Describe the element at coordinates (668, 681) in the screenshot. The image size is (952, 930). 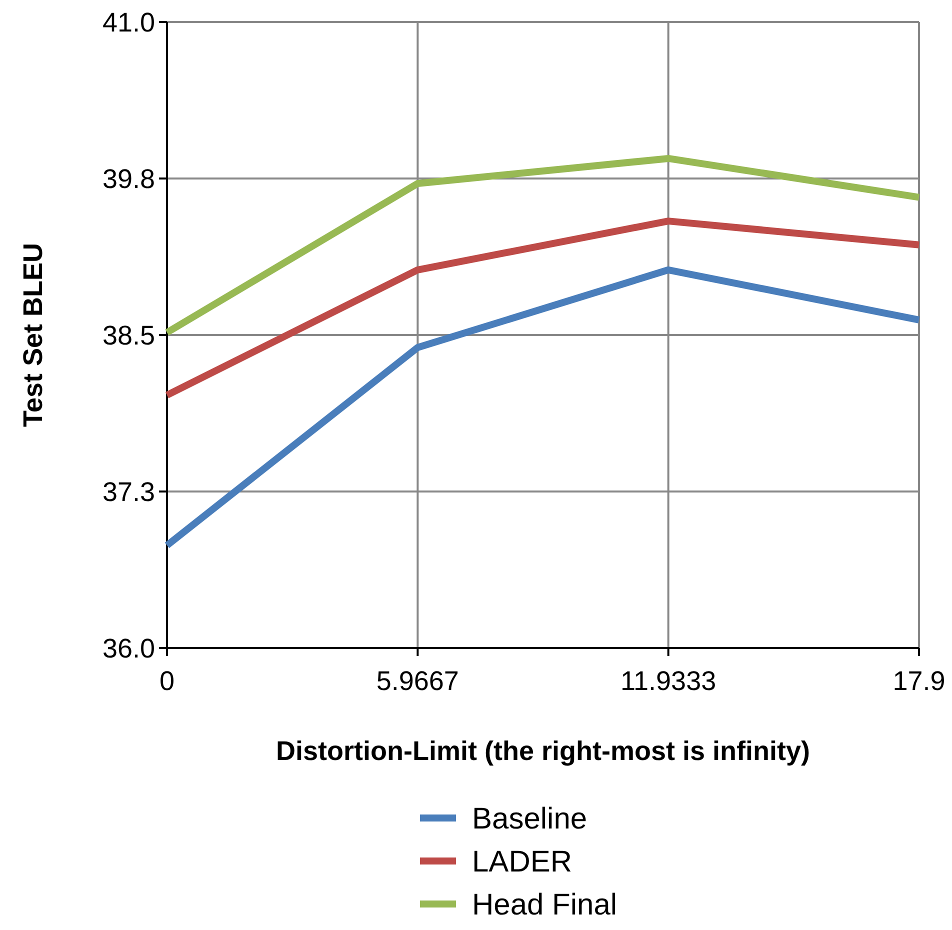
I see `x-tick-label: 11.9333` at that location.